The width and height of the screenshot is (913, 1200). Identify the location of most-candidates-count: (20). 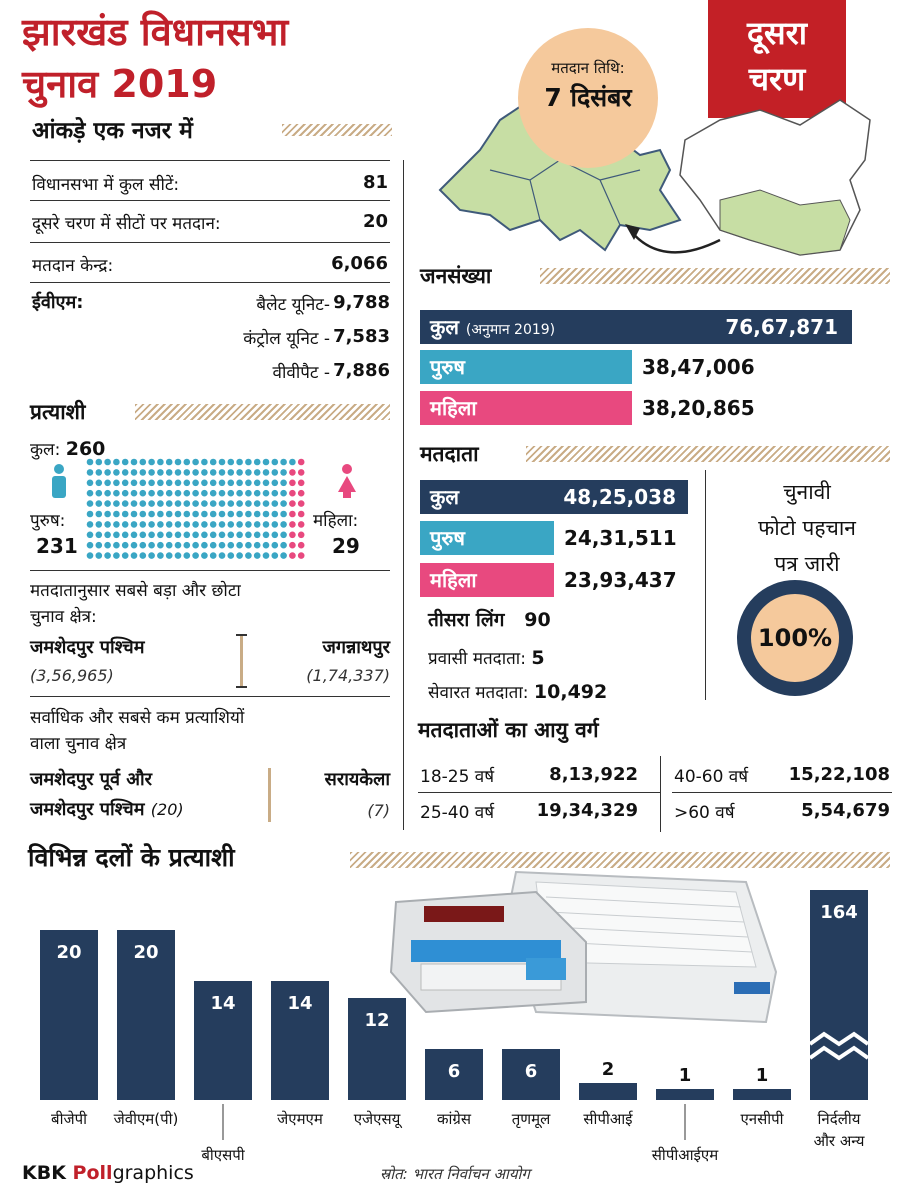
(167, 809).